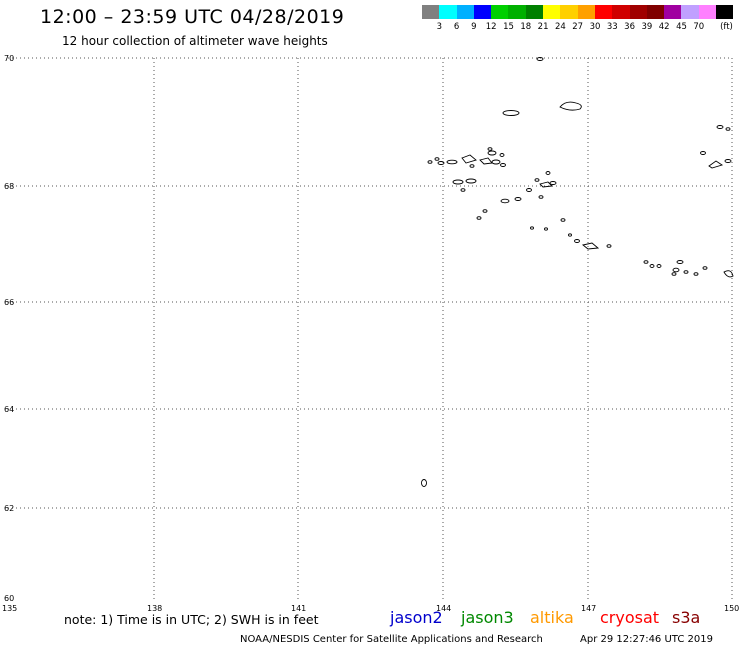  I want to click on sat-label-altika: altika, so click(552, 617).